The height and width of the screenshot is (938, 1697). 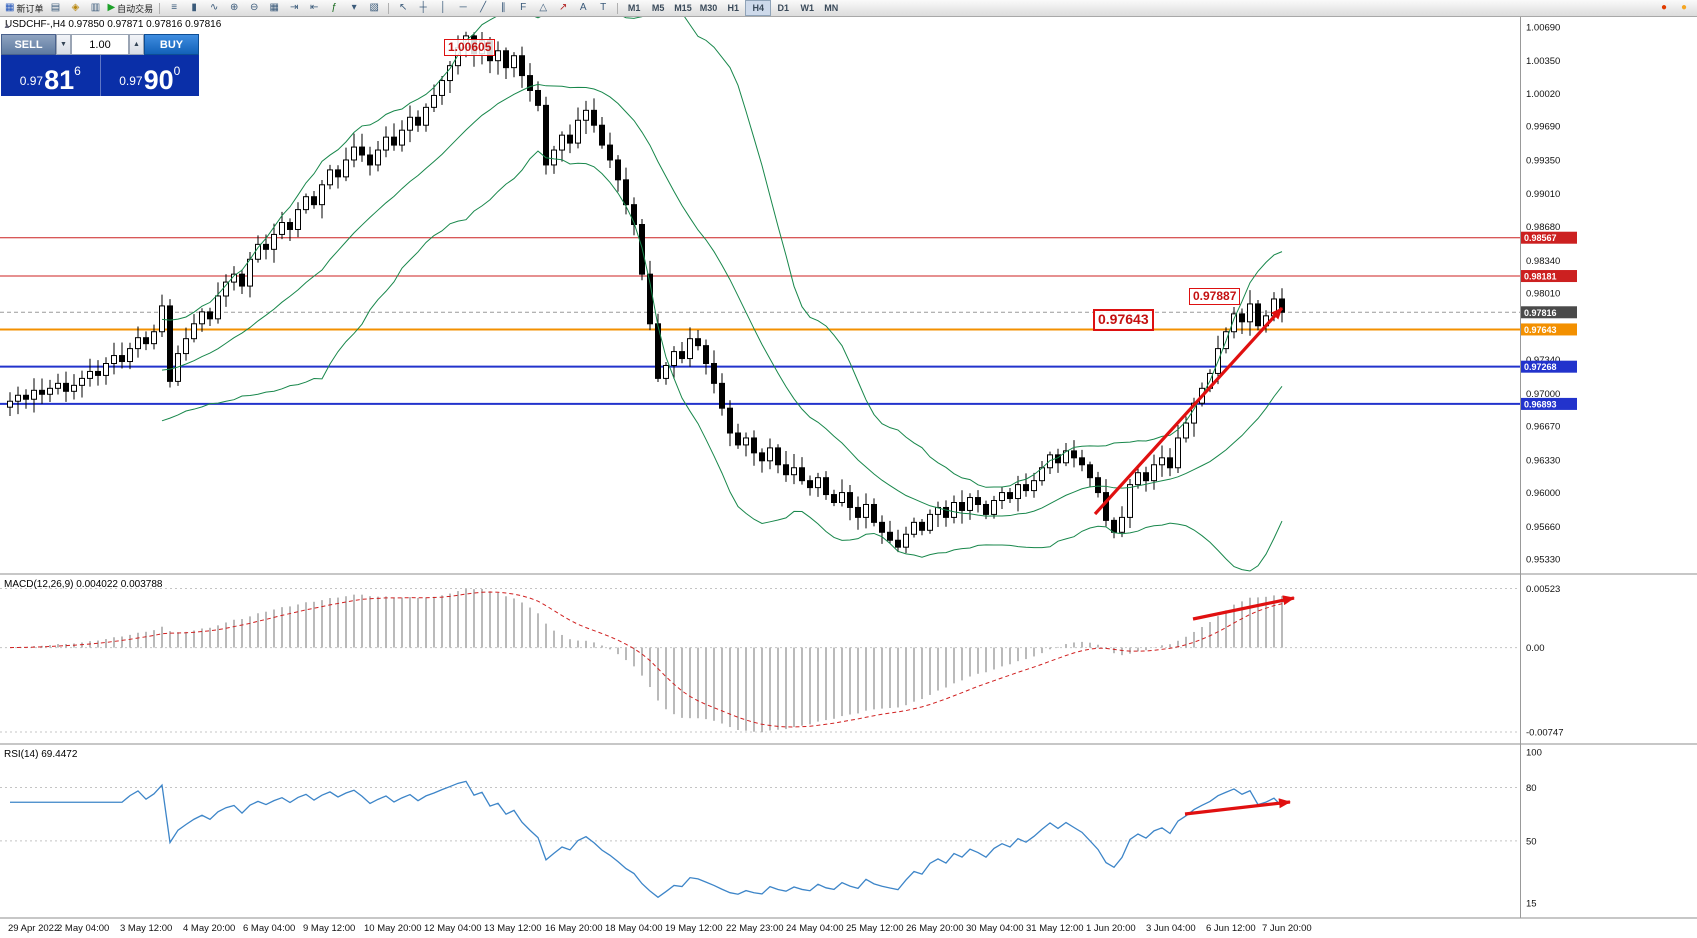 What do you see at coordinates (1543, 27) in the screenshot?
I see `svg-text: 1.00690` at bounding box center [1543, 27].